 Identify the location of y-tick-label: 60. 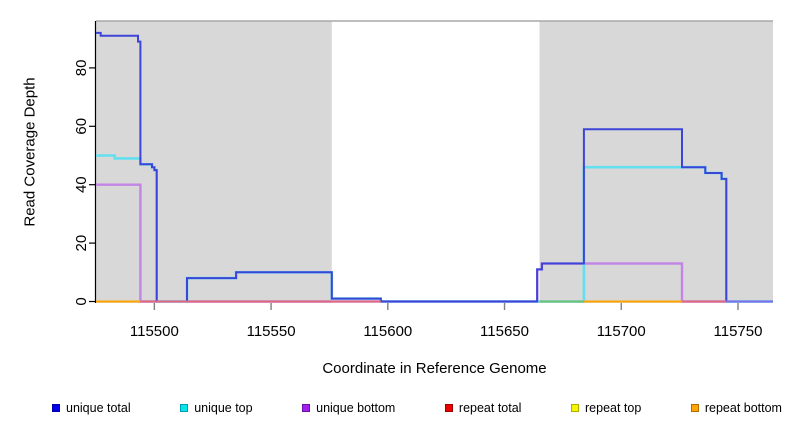
(81, 126).